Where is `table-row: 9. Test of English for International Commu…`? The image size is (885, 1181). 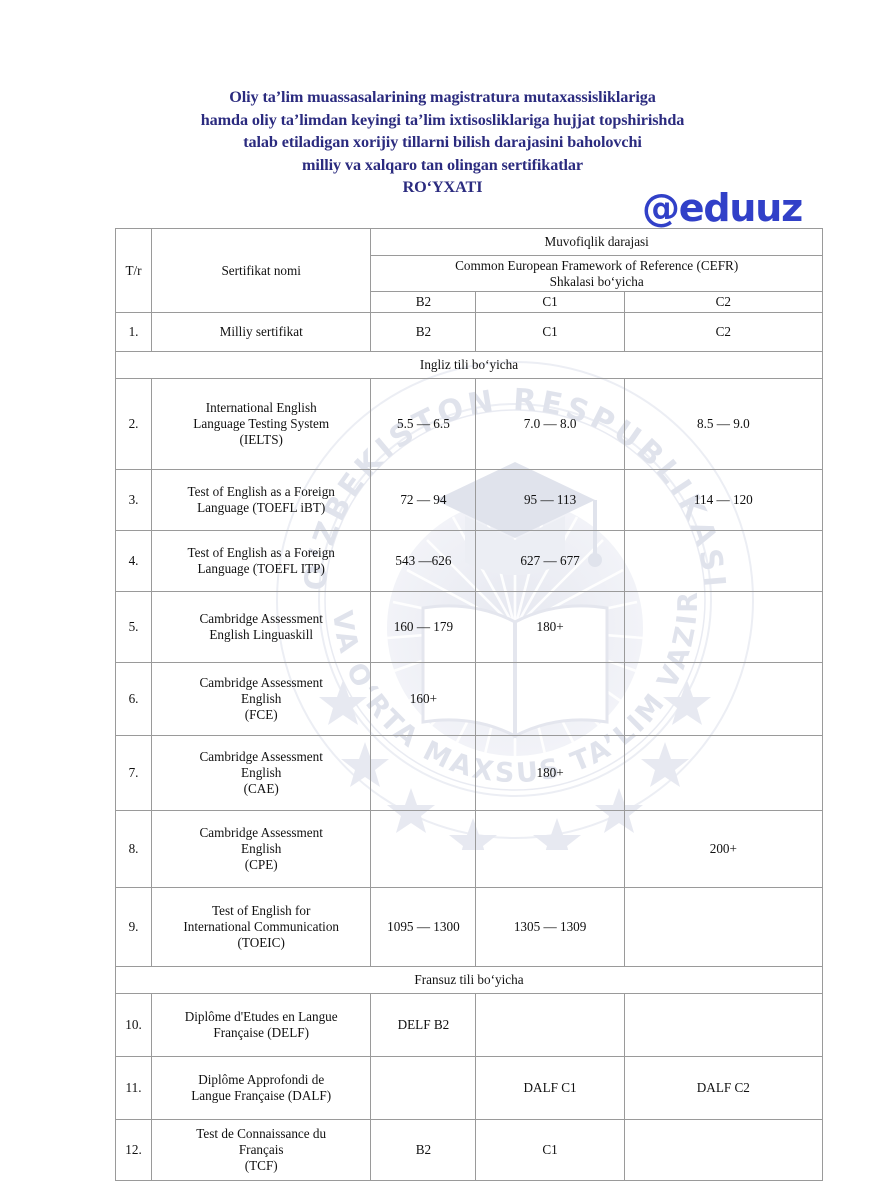 table-row: 9. Test of English for International Commu… is located at coordinates (469, 926).